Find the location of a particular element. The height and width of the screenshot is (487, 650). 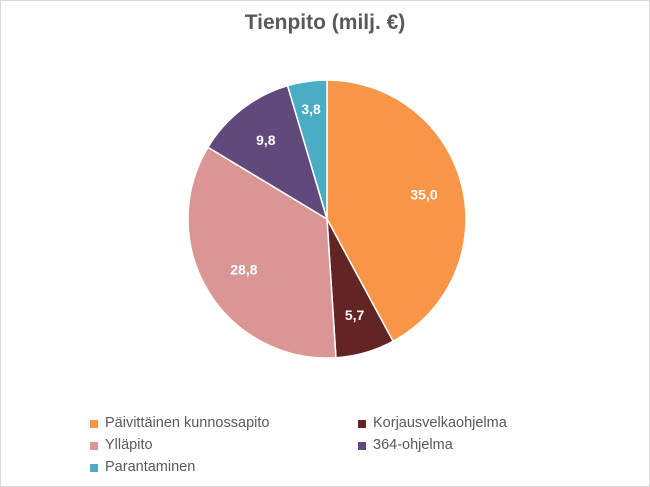

legend-item: Päivittäinen kunnossapito is located at coordinates (224, 423).